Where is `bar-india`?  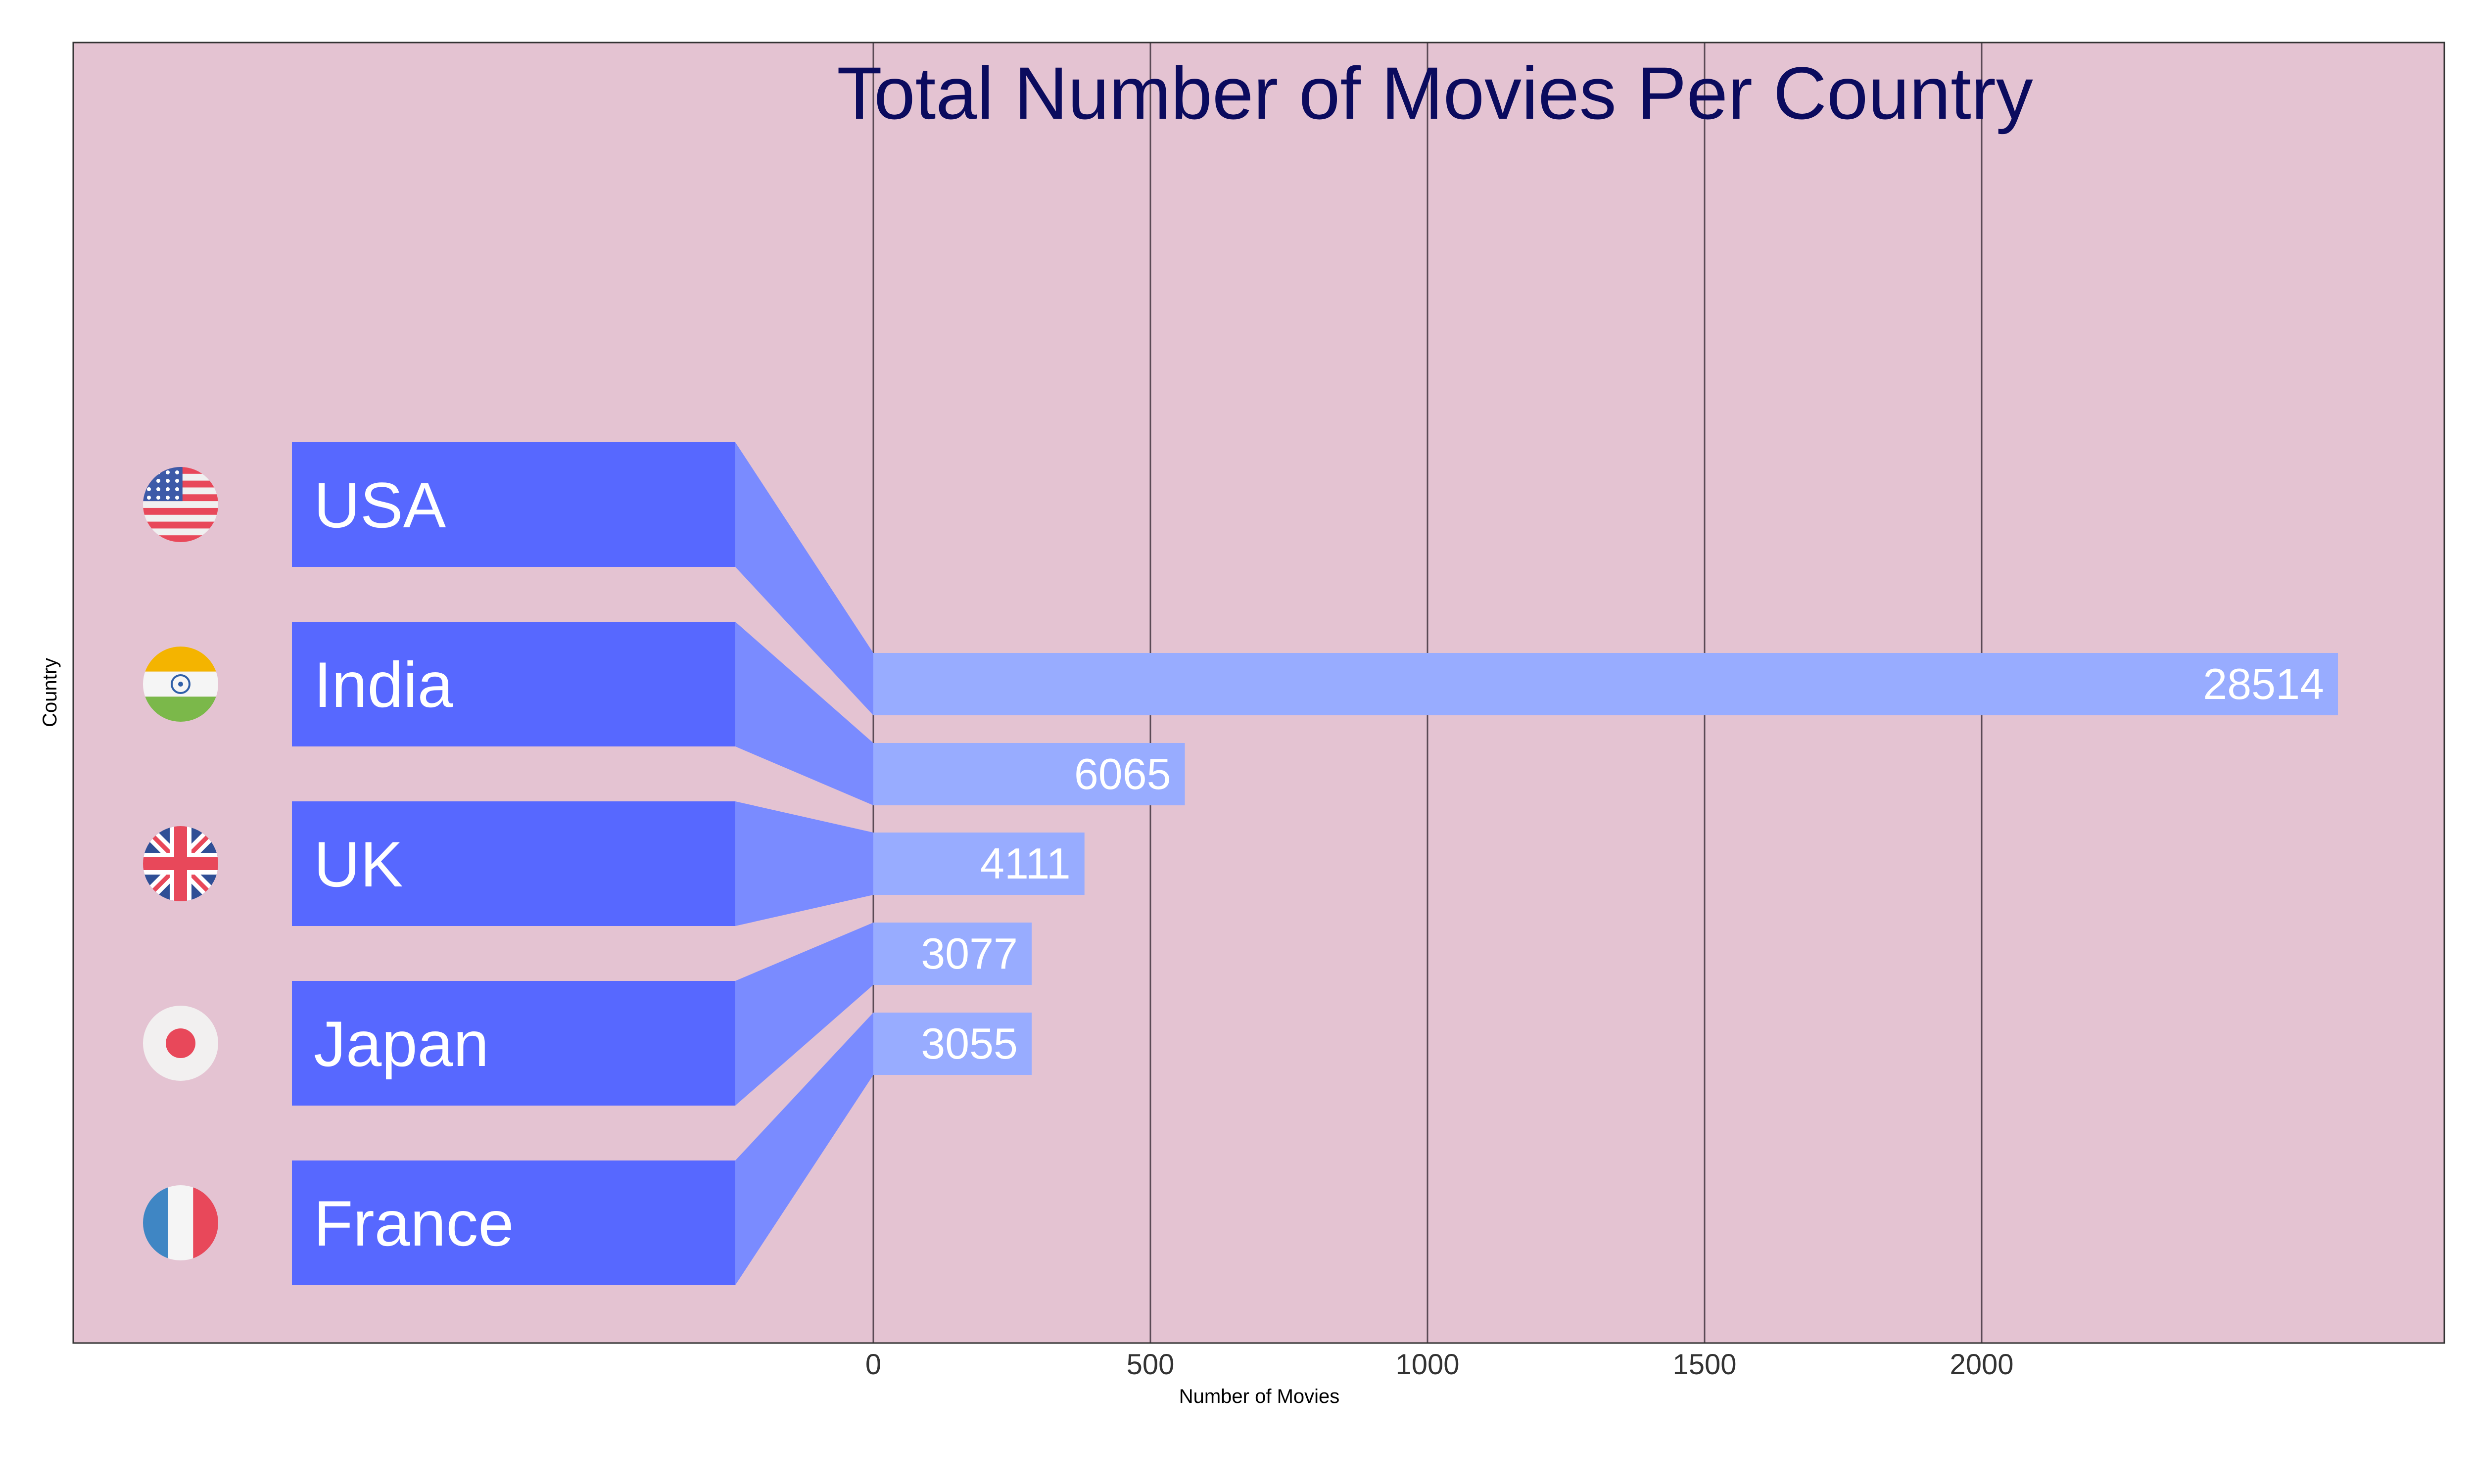 bar-india is located at coordinates (1029, 774).